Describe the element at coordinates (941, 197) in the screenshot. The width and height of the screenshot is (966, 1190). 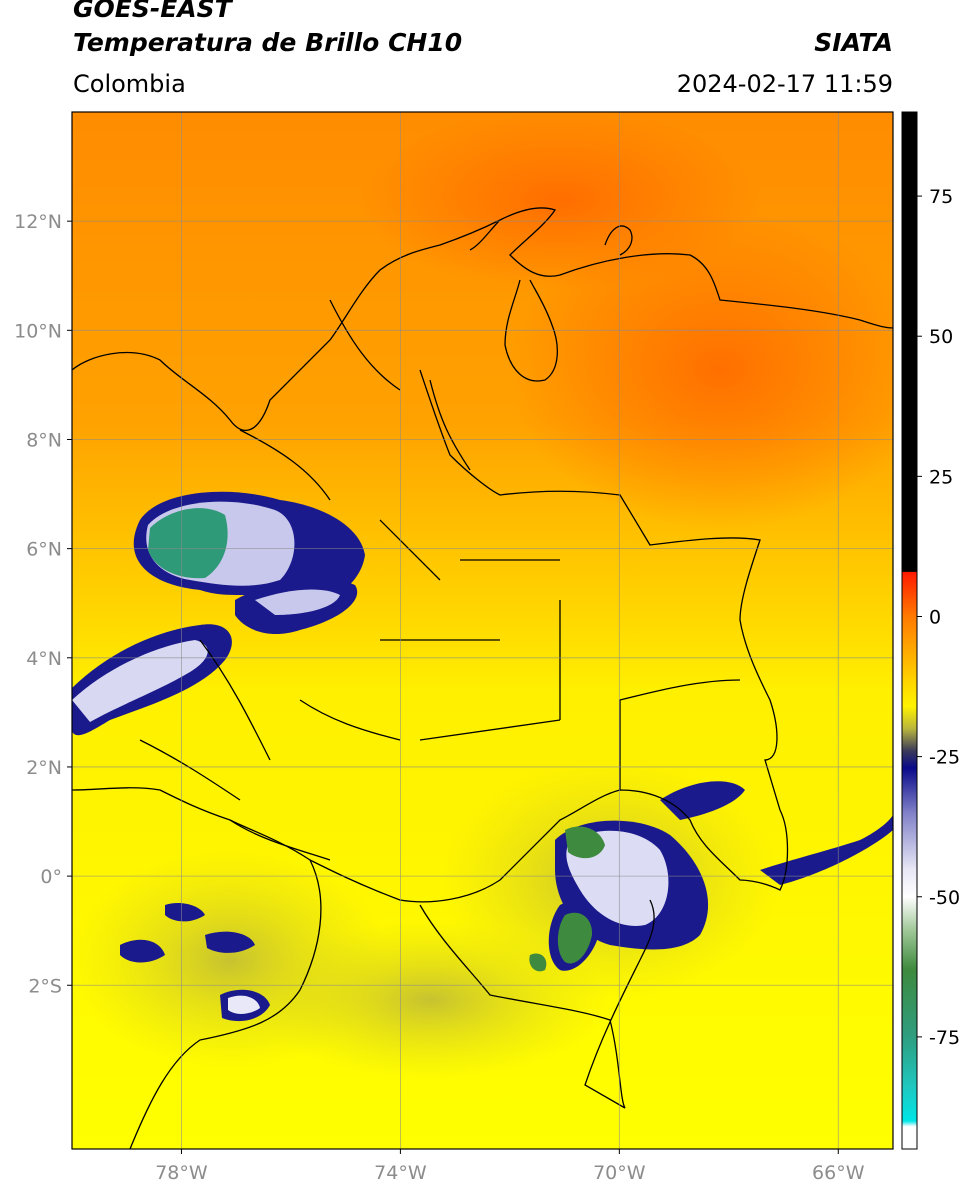
I see `colorbar-tick-label: 75` at that location.